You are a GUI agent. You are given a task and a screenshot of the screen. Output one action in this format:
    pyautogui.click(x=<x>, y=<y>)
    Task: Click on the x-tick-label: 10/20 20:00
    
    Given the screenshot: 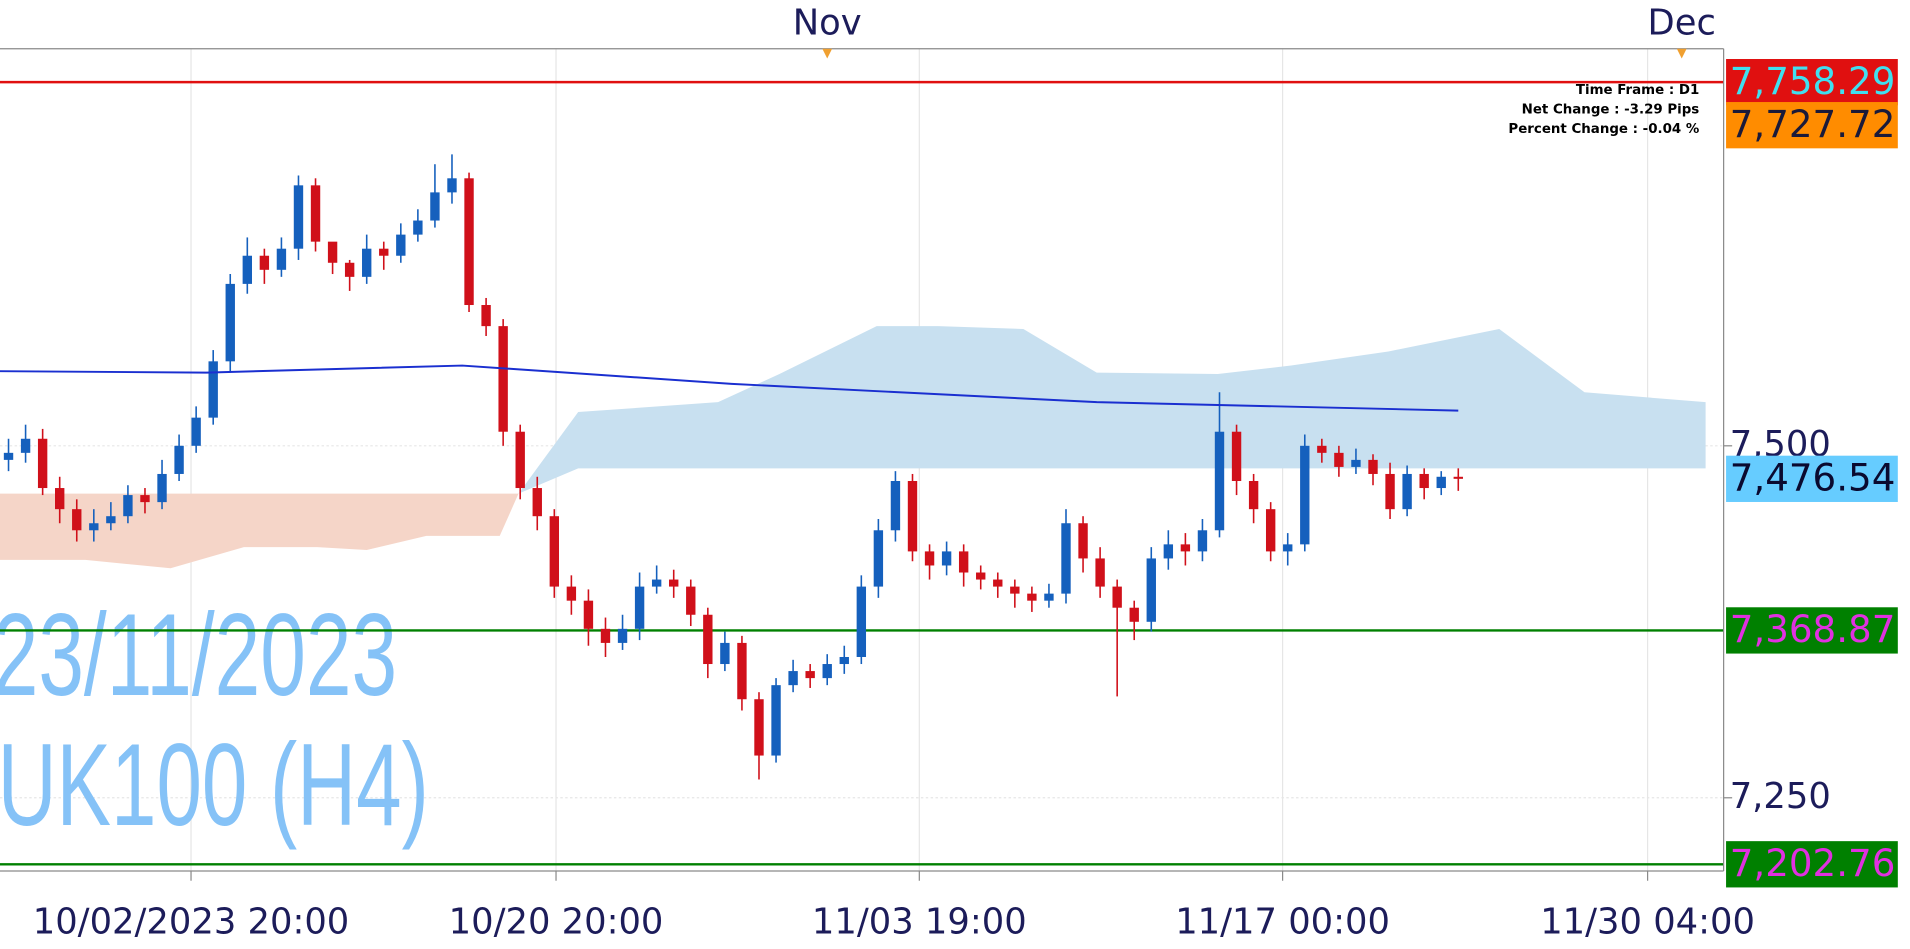 What is the action you would take?
    pyautogui.click(x=556, y=921)
    